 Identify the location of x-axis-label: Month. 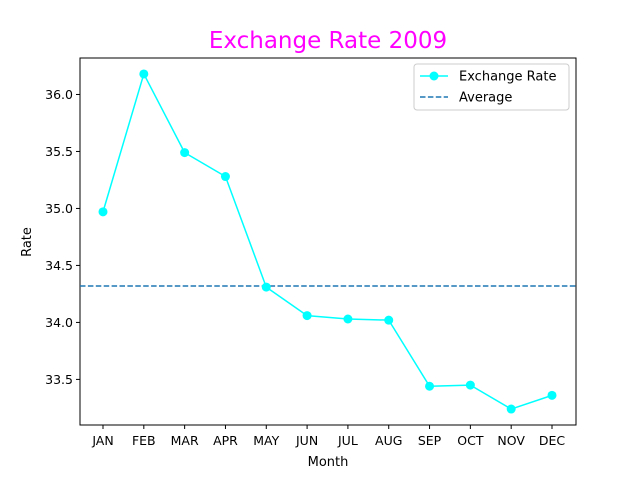
(328, 462).